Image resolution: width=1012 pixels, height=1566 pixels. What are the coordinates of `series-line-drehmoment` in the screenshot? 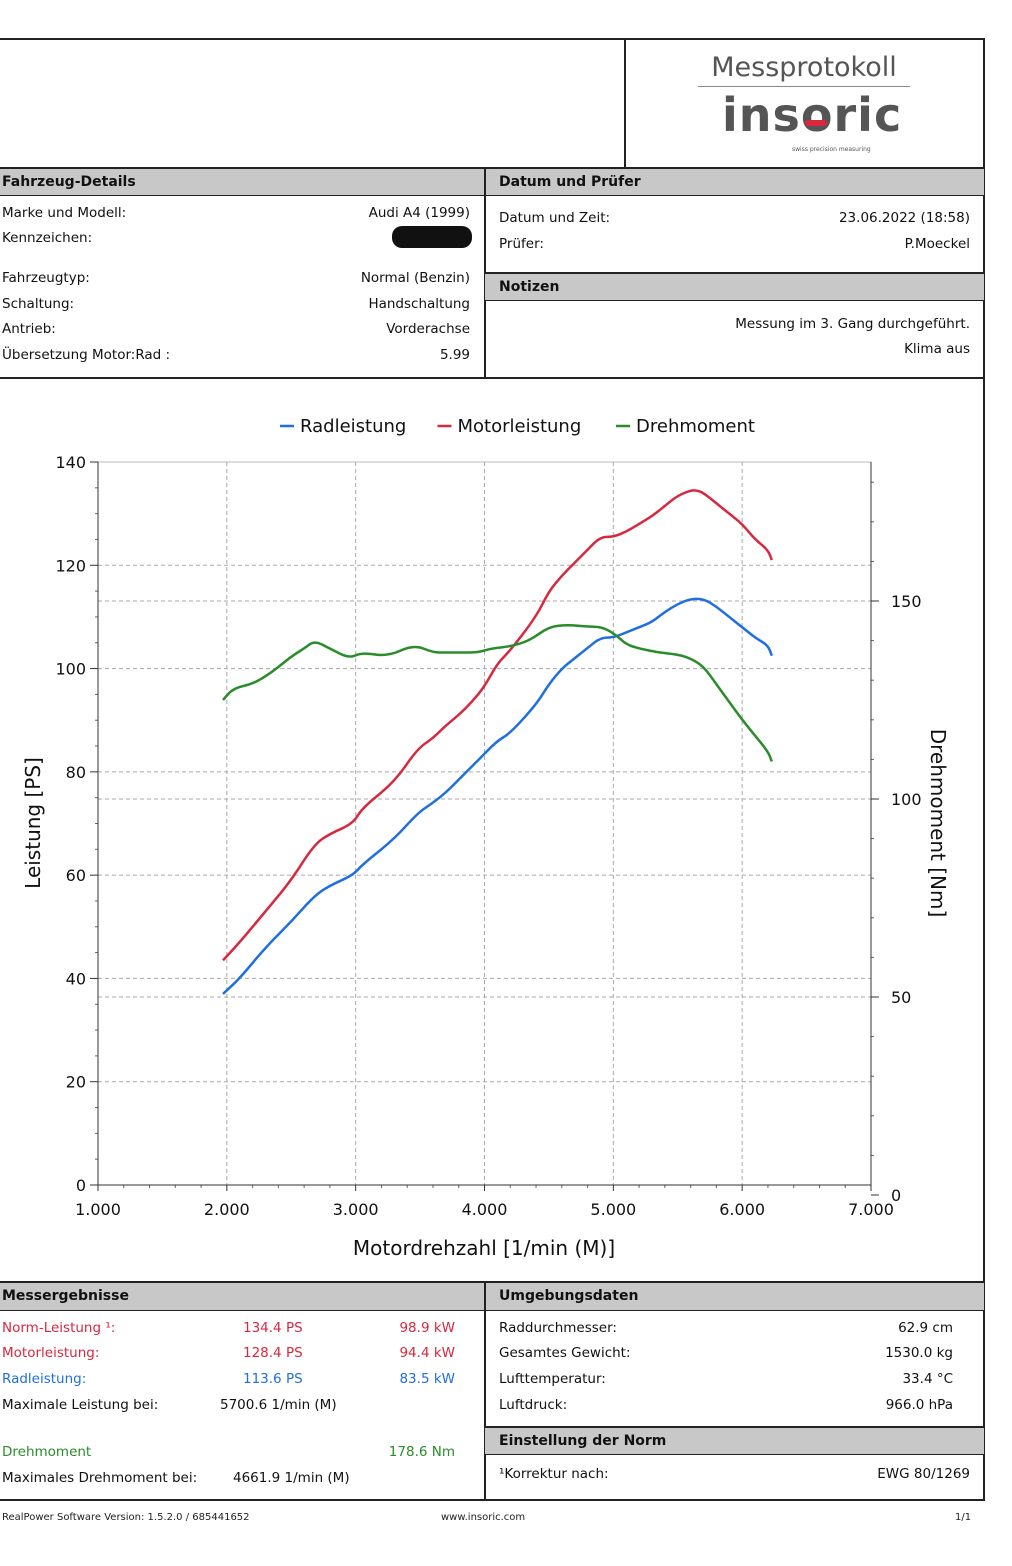 It's located at (497, 693).